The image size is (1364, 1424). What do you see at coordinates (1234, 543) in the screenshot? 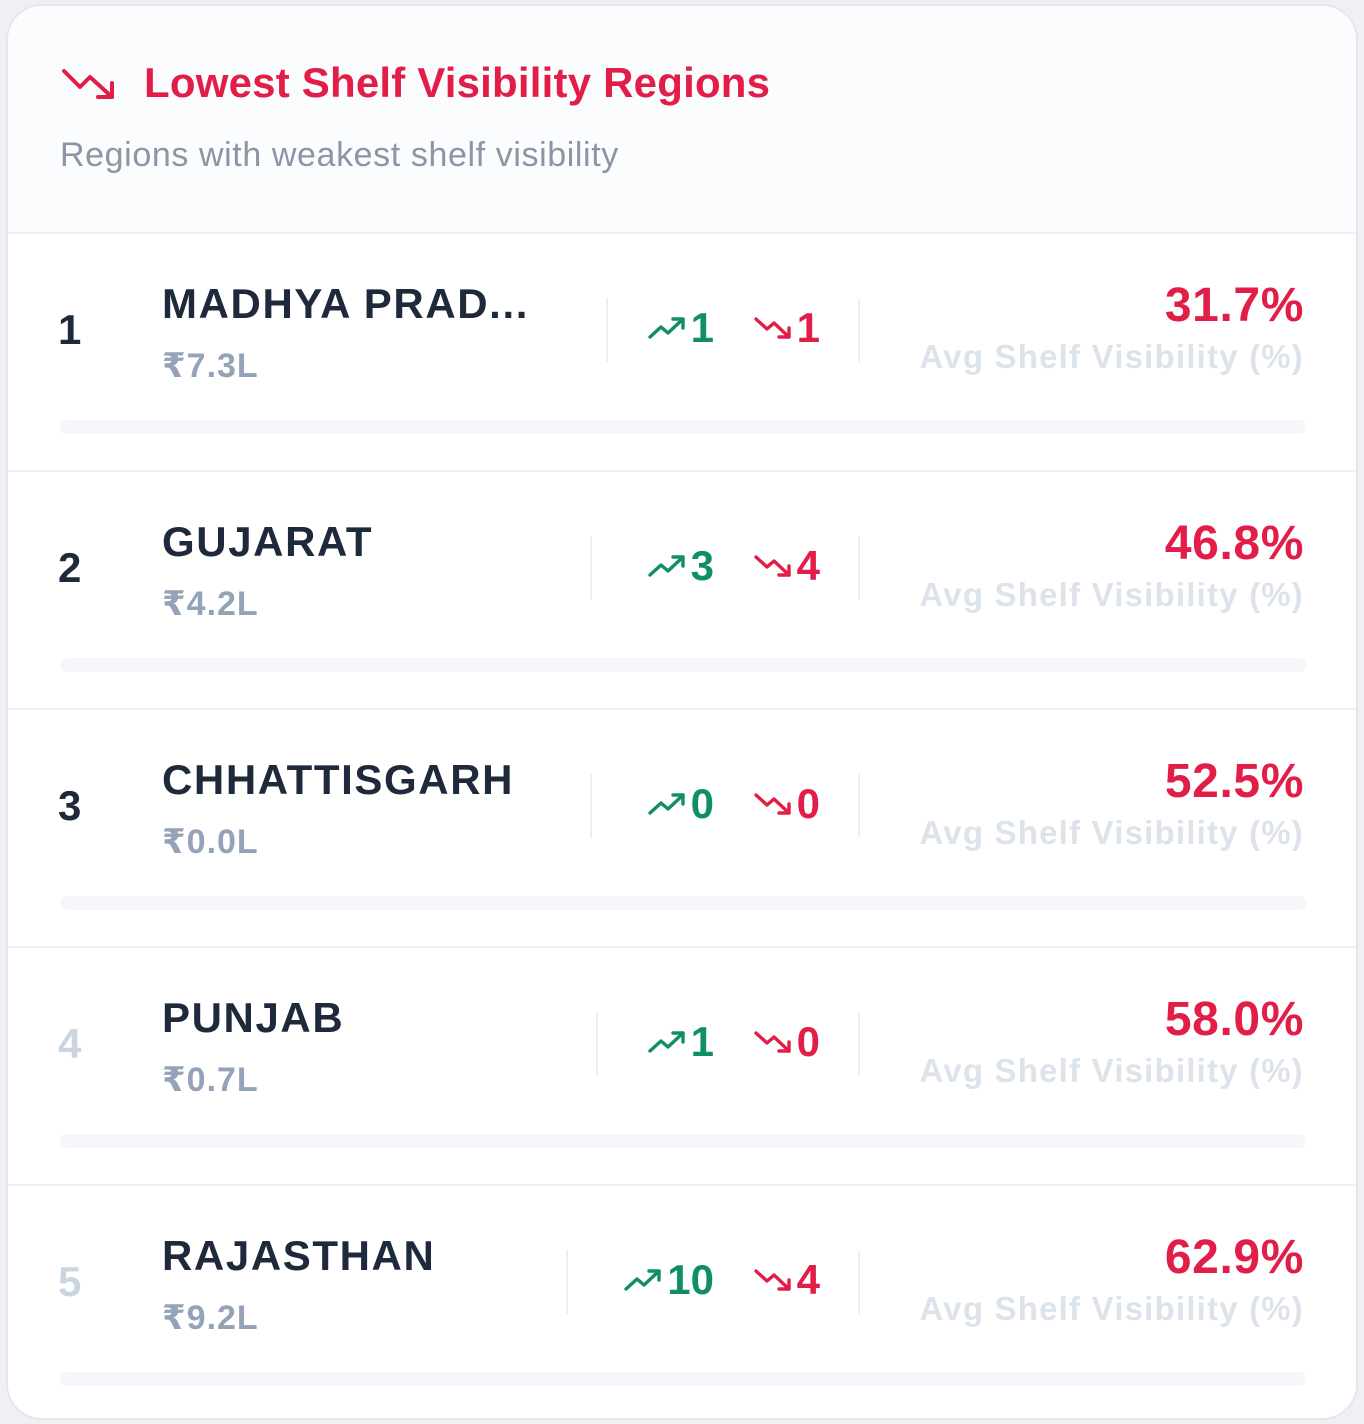
I see `visibility-percent: 46.8%` at bounding box center [1234, 543].